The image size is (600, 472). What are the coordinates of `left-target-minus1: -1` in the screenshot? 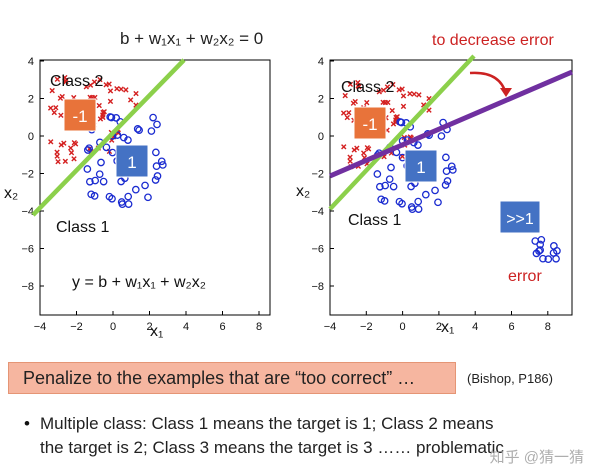 It's located at (79, 116).